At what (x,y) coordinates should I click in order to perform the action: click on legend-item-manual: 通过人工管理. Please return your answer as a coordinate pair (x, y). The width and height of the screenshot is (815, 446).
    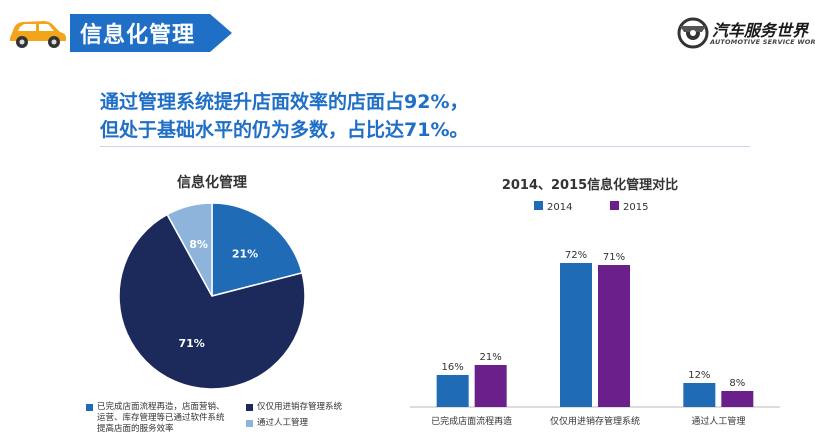
    Looking at the image, I should click on (277, 423).